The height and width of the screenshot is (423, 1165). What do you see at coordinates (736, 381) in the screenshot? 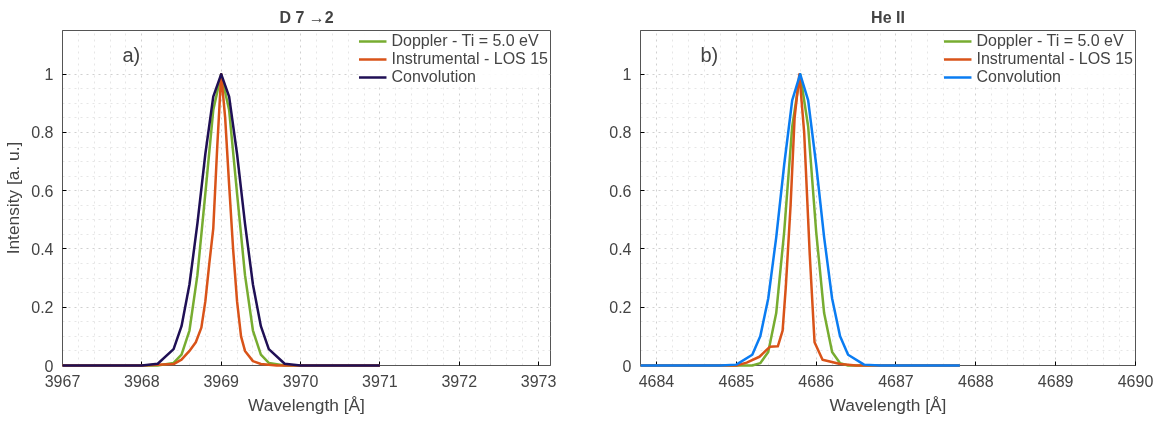
I see `x-tick-label: 4685` at bounding box center [736, 381].